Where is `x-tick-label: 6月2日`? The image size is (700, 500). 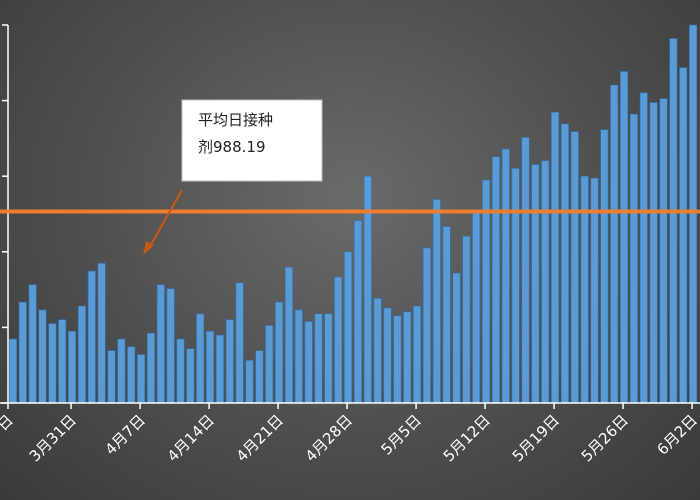
x-tick-label: 6月2日 is located at coordinates (676, 434).